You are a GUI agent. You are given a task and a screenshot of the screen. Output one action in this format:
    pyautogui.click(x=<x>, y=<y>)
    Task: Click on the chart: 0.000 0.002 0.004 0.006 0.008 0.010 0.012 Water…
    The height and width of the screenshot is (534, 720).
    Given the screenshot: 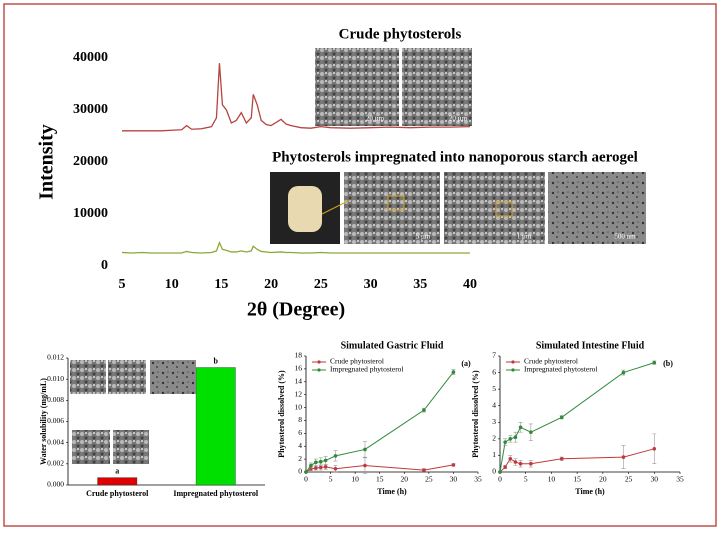 What is the action you would take?
    pyautogui.click(x=152, y=425)
    